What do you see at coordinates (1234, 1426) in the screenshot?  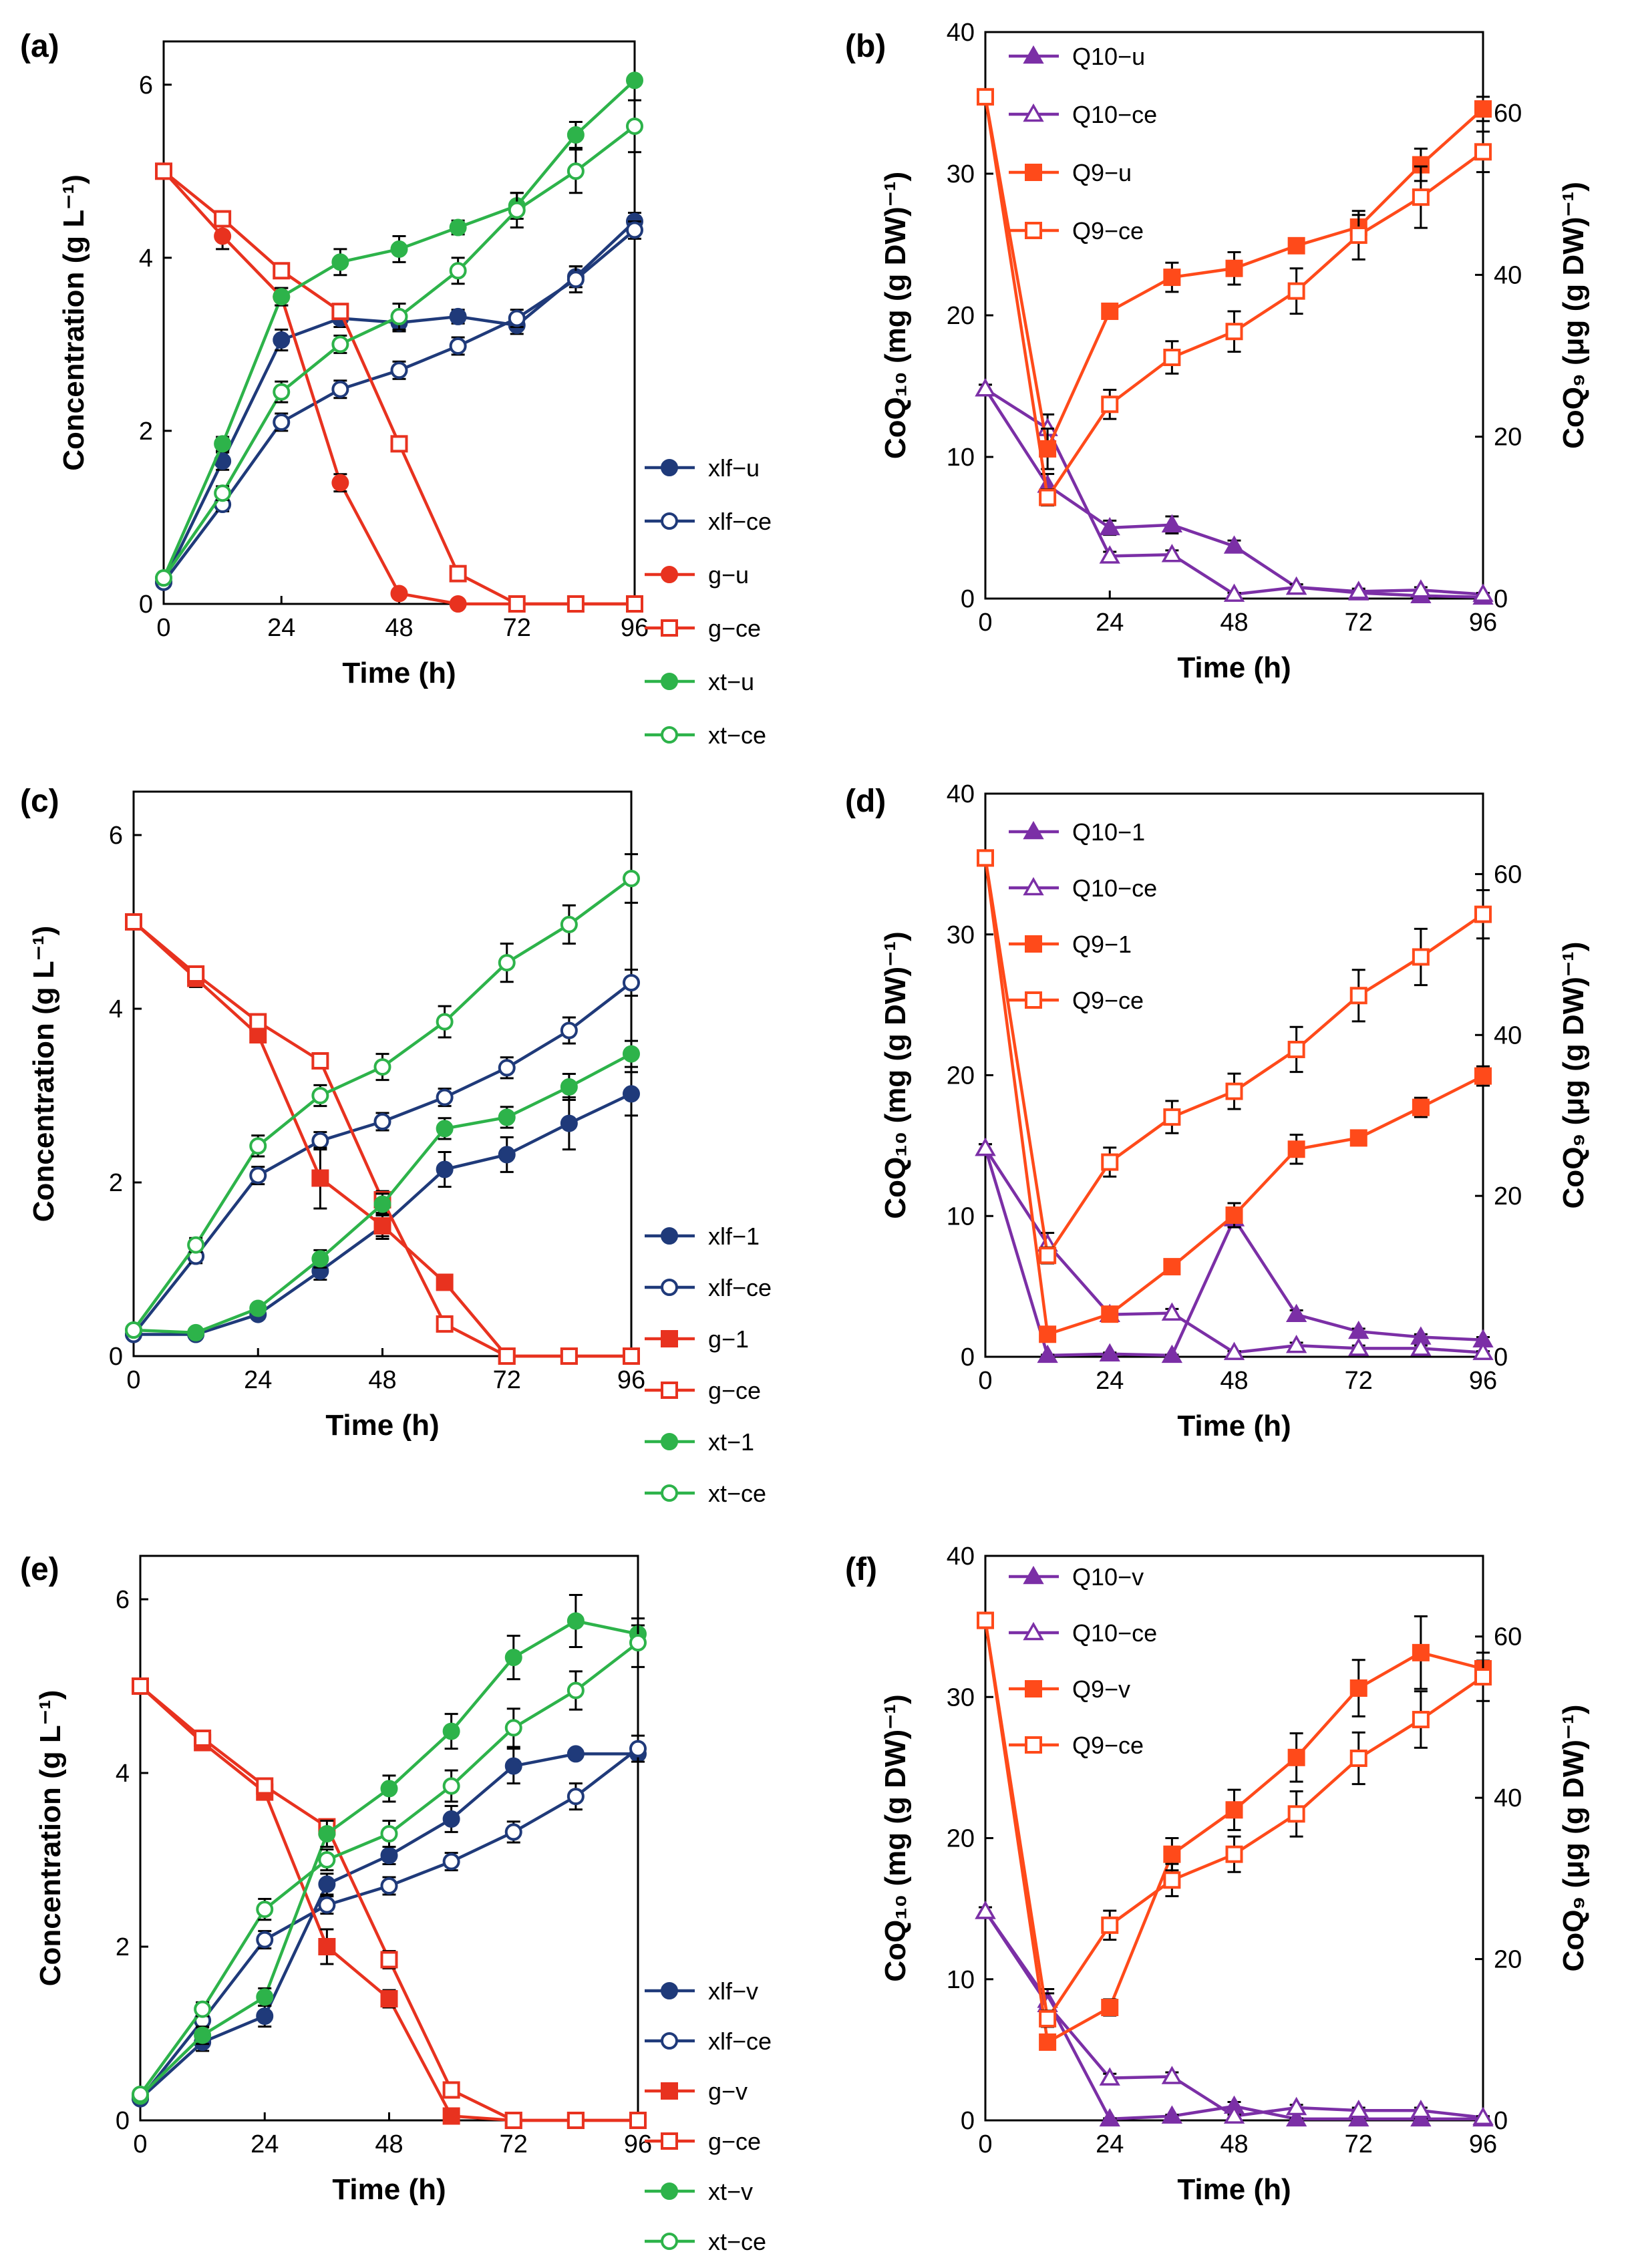 I see `x-axis-label: Time (h)` at bounding box center [1234, 1426].